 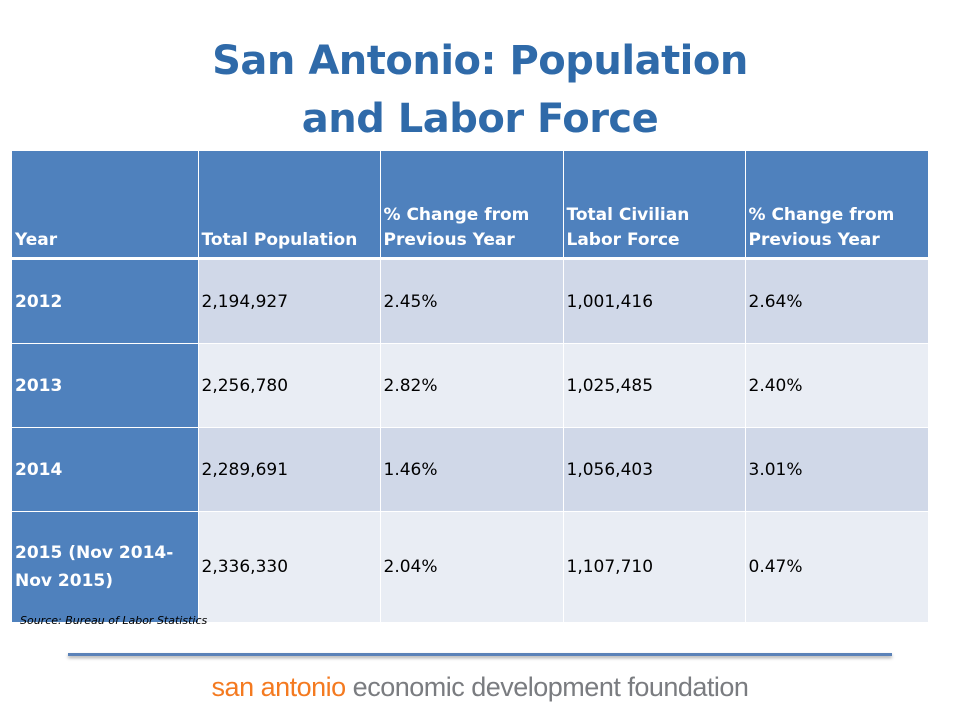 What do you see at coordinates (480, 654) in the screenshot?
I see `footer-divider` at bounding box center [480, 654].